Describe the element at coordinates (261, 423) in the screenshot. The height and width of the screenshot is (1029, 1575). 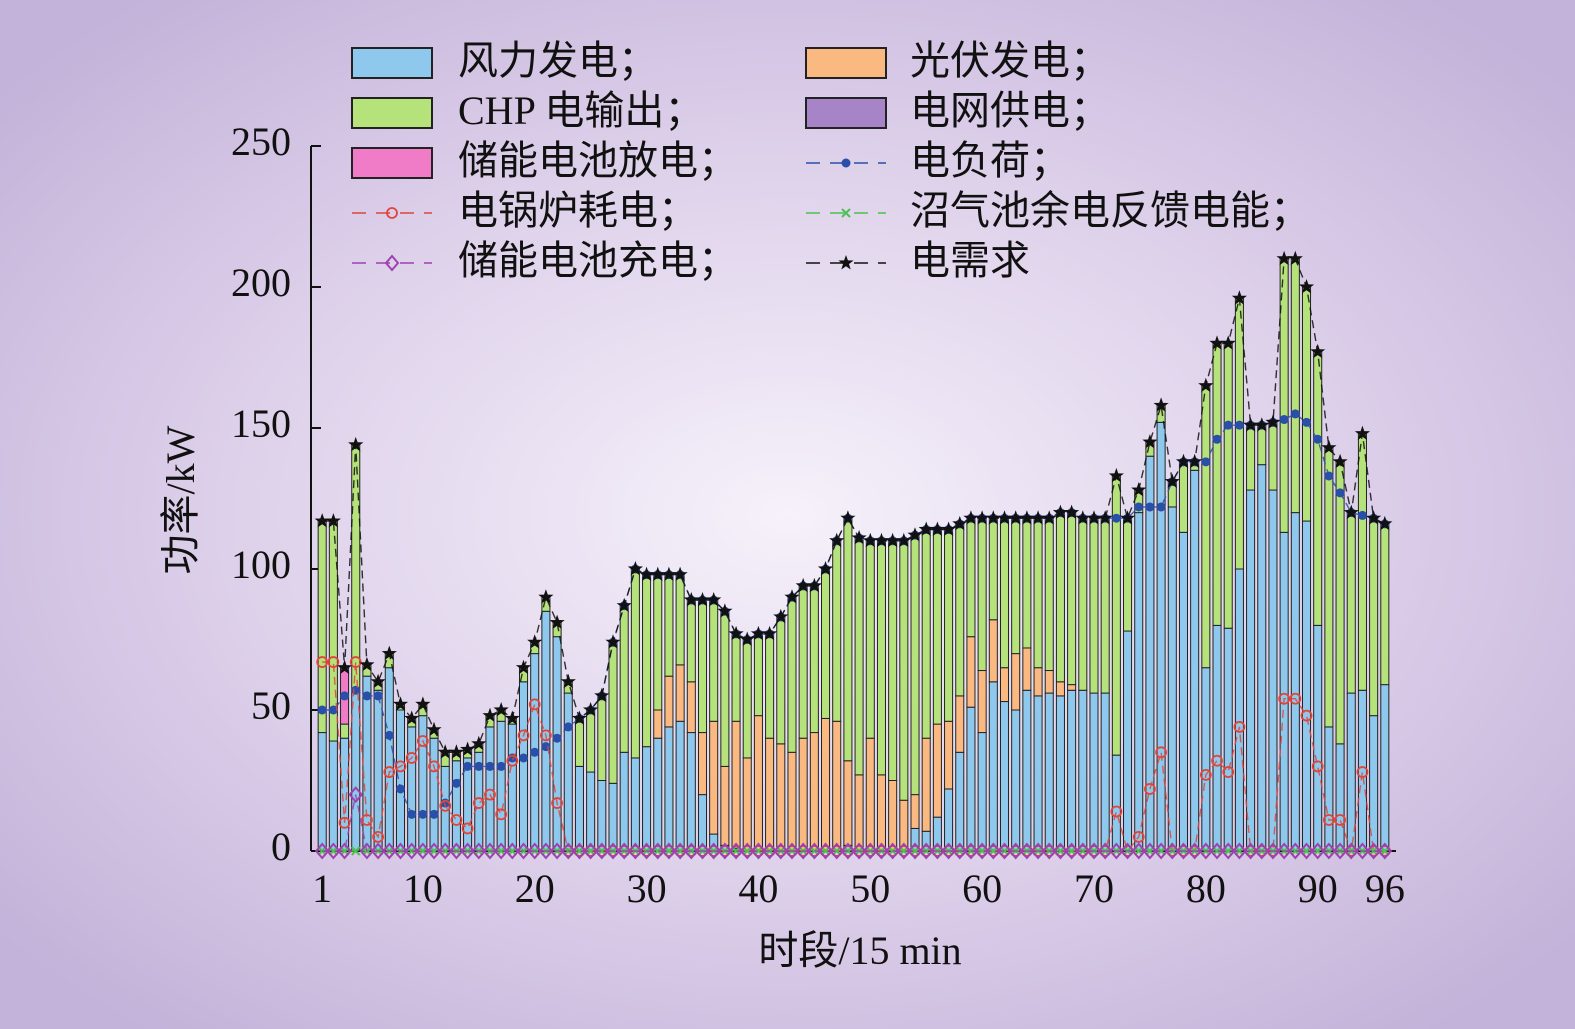
I see `y-tick-label: 150` at that location.